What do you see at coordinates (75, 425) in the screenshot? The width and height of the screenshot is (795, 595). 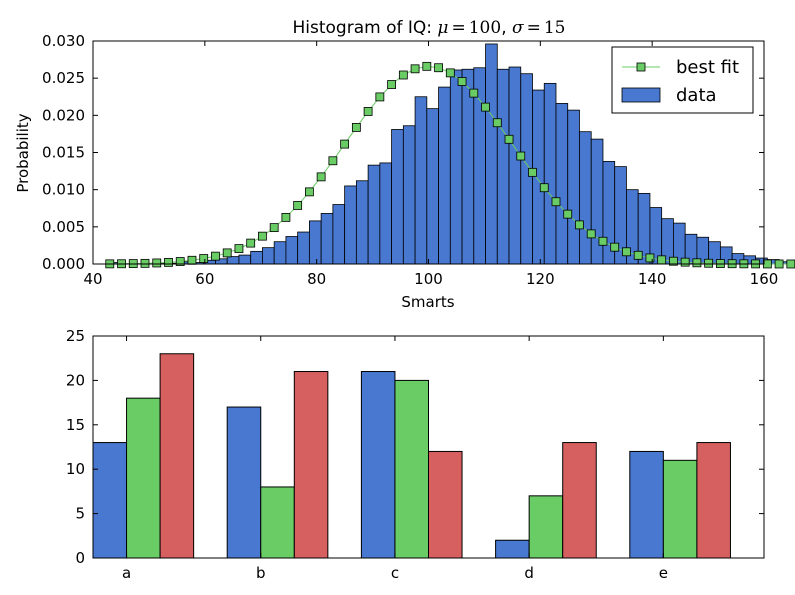 I see `grouped-ytick-label: 15` at bounding box center [75, 425].